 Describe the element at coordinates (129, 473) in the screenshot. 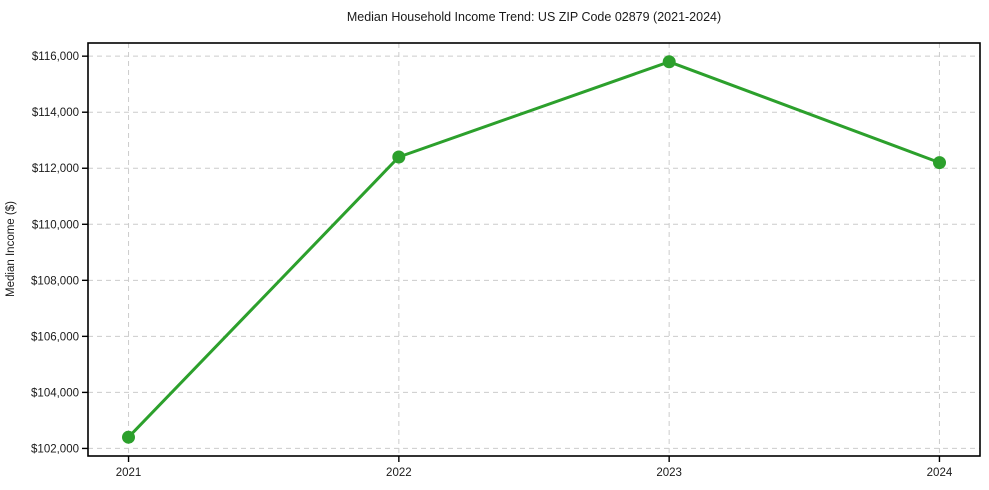

I see `x-tick-label: 2021` at that location.